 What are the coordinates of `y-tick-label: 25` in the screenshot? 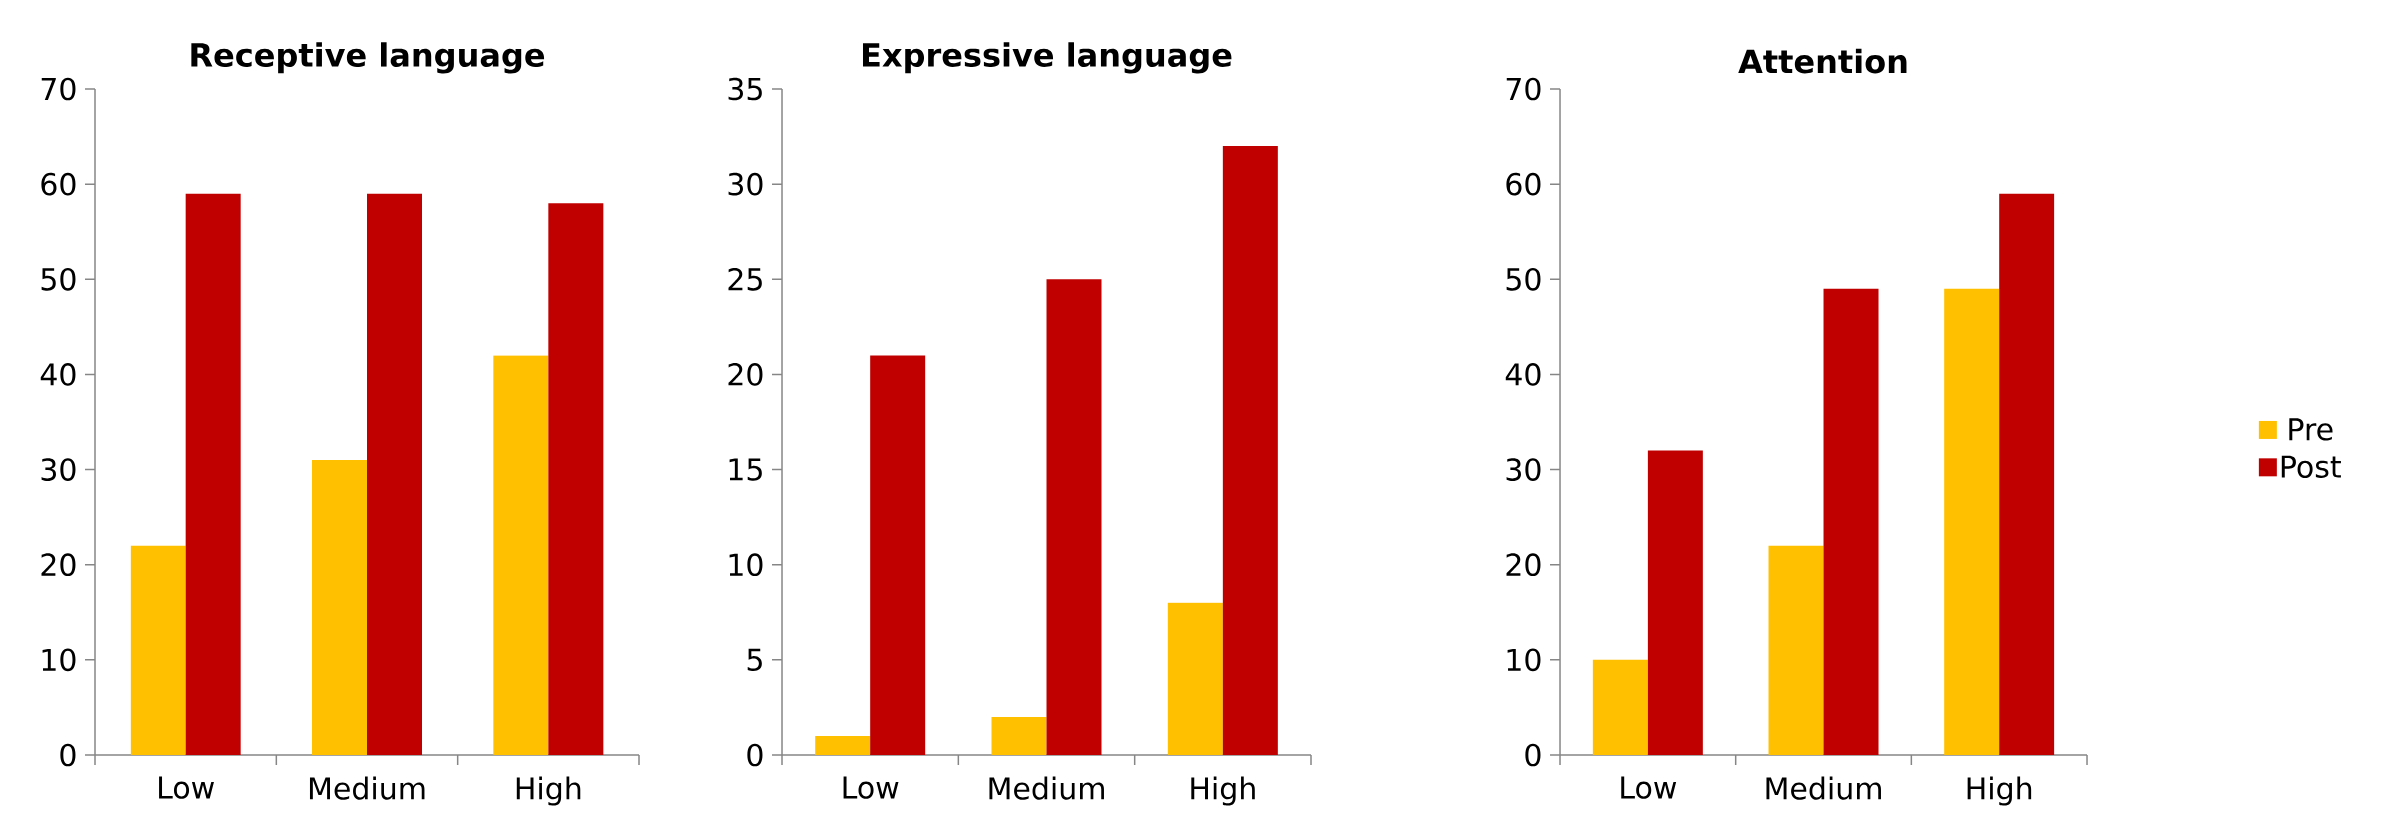 It's located at (745, 279).